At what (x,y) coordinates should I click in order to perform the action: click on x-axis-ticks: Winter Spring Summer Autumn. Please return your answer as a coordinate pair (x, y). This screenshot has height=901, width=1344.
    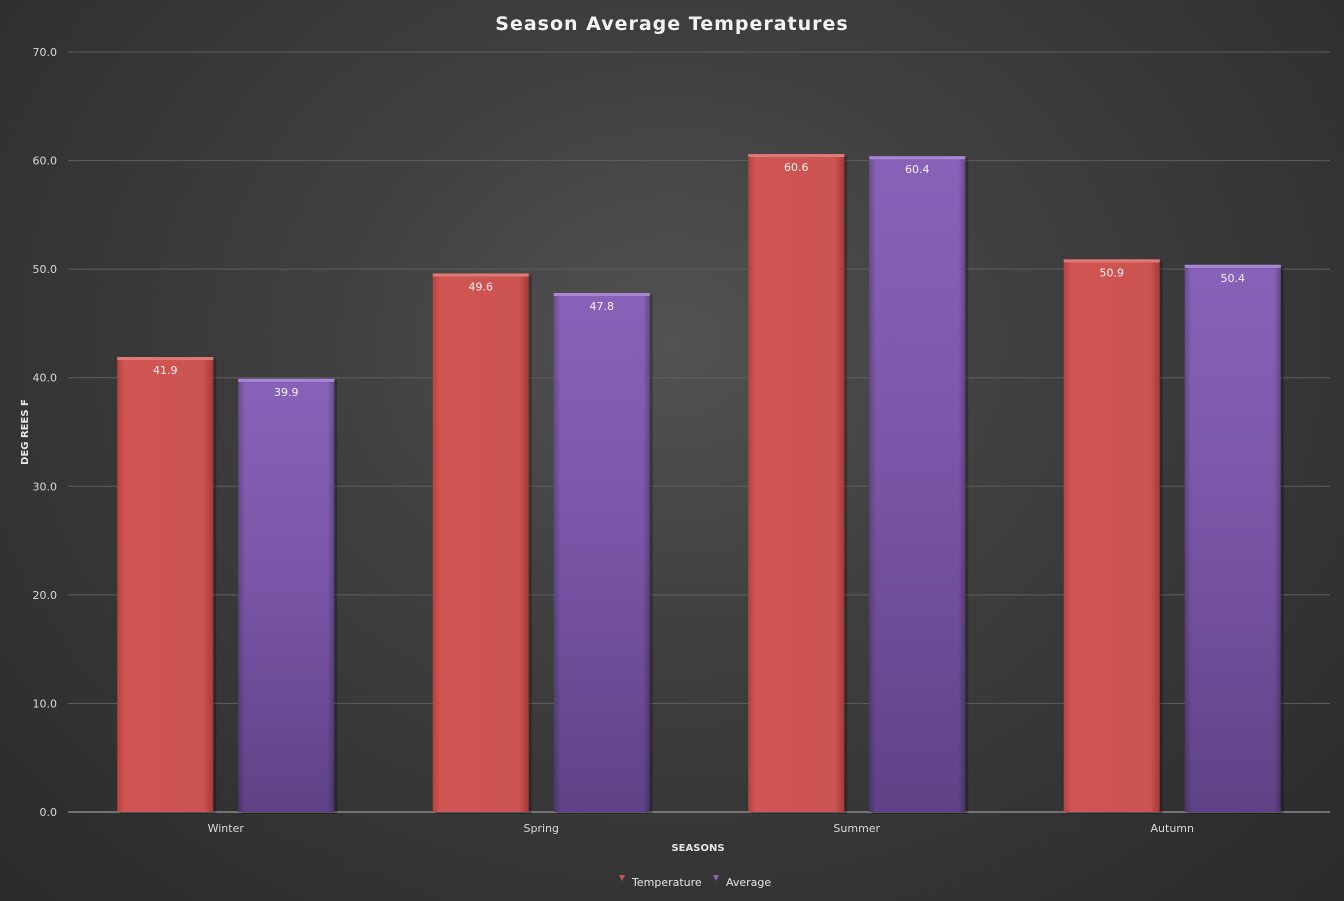
    Looking at the image, I should click on (701, 828).